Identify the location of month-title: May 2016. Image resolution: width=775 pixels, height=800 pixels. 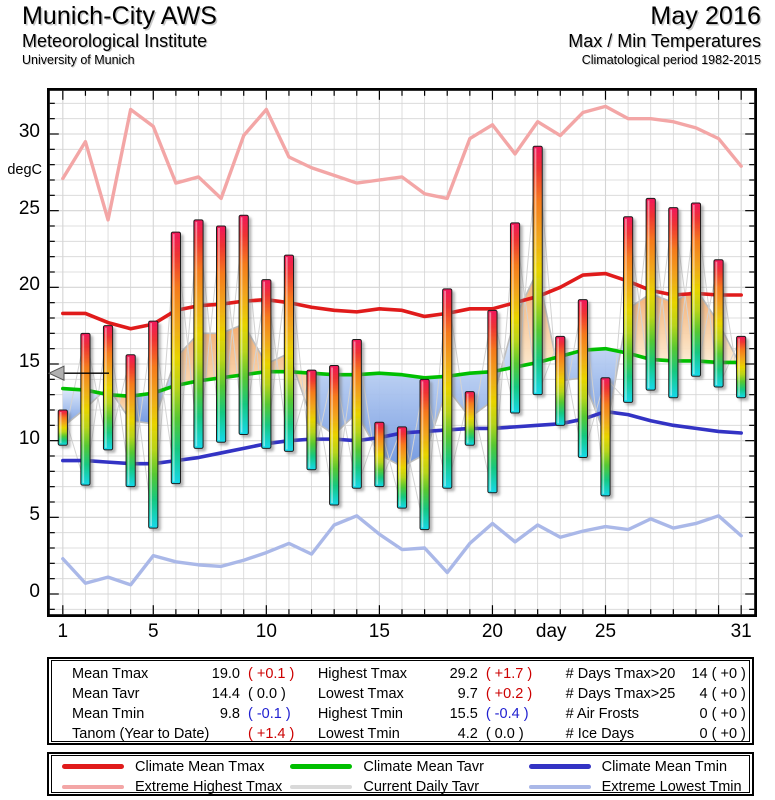
(705, 16).